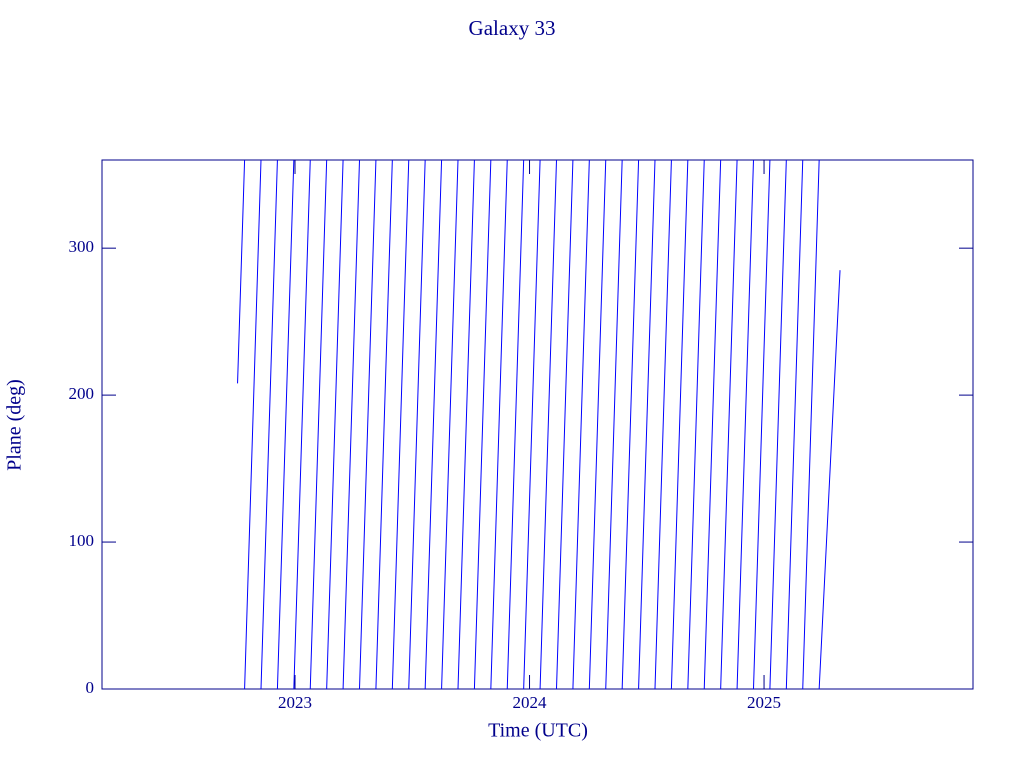 The width and height of the screenshot is (1024, 768). Describe the element at coordinates (82, 393) in the screenshot. I see `y-tick-label: 200` at that location.